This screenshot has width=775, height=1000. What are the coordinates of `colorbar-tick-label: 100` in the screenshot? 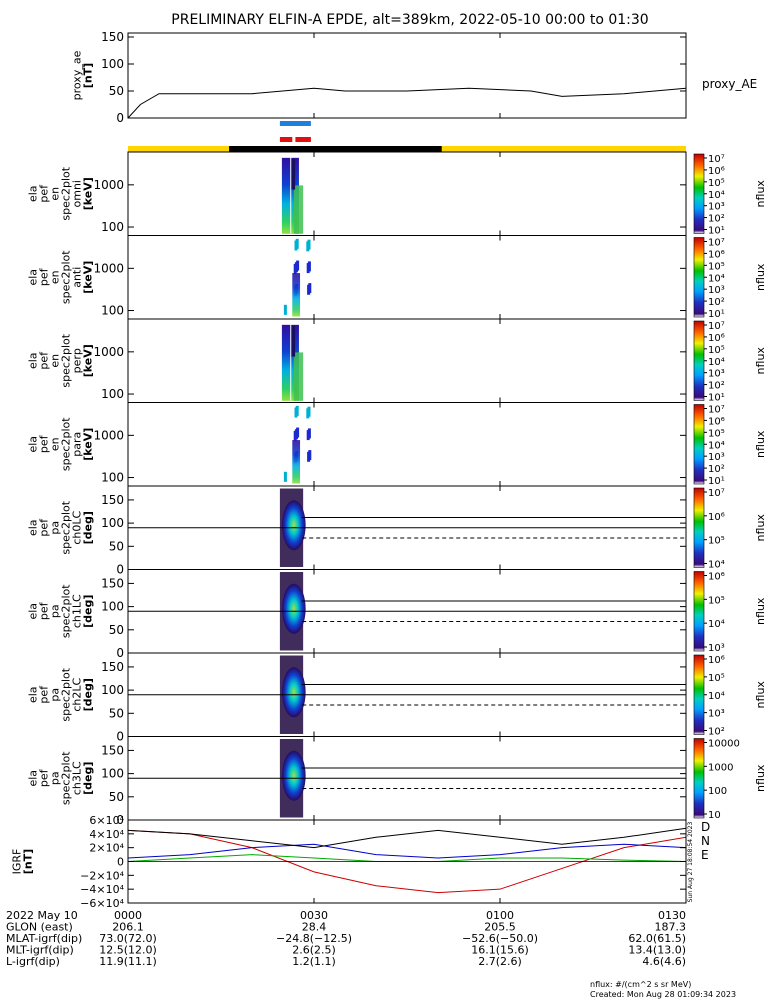 It's located at (717, 791).